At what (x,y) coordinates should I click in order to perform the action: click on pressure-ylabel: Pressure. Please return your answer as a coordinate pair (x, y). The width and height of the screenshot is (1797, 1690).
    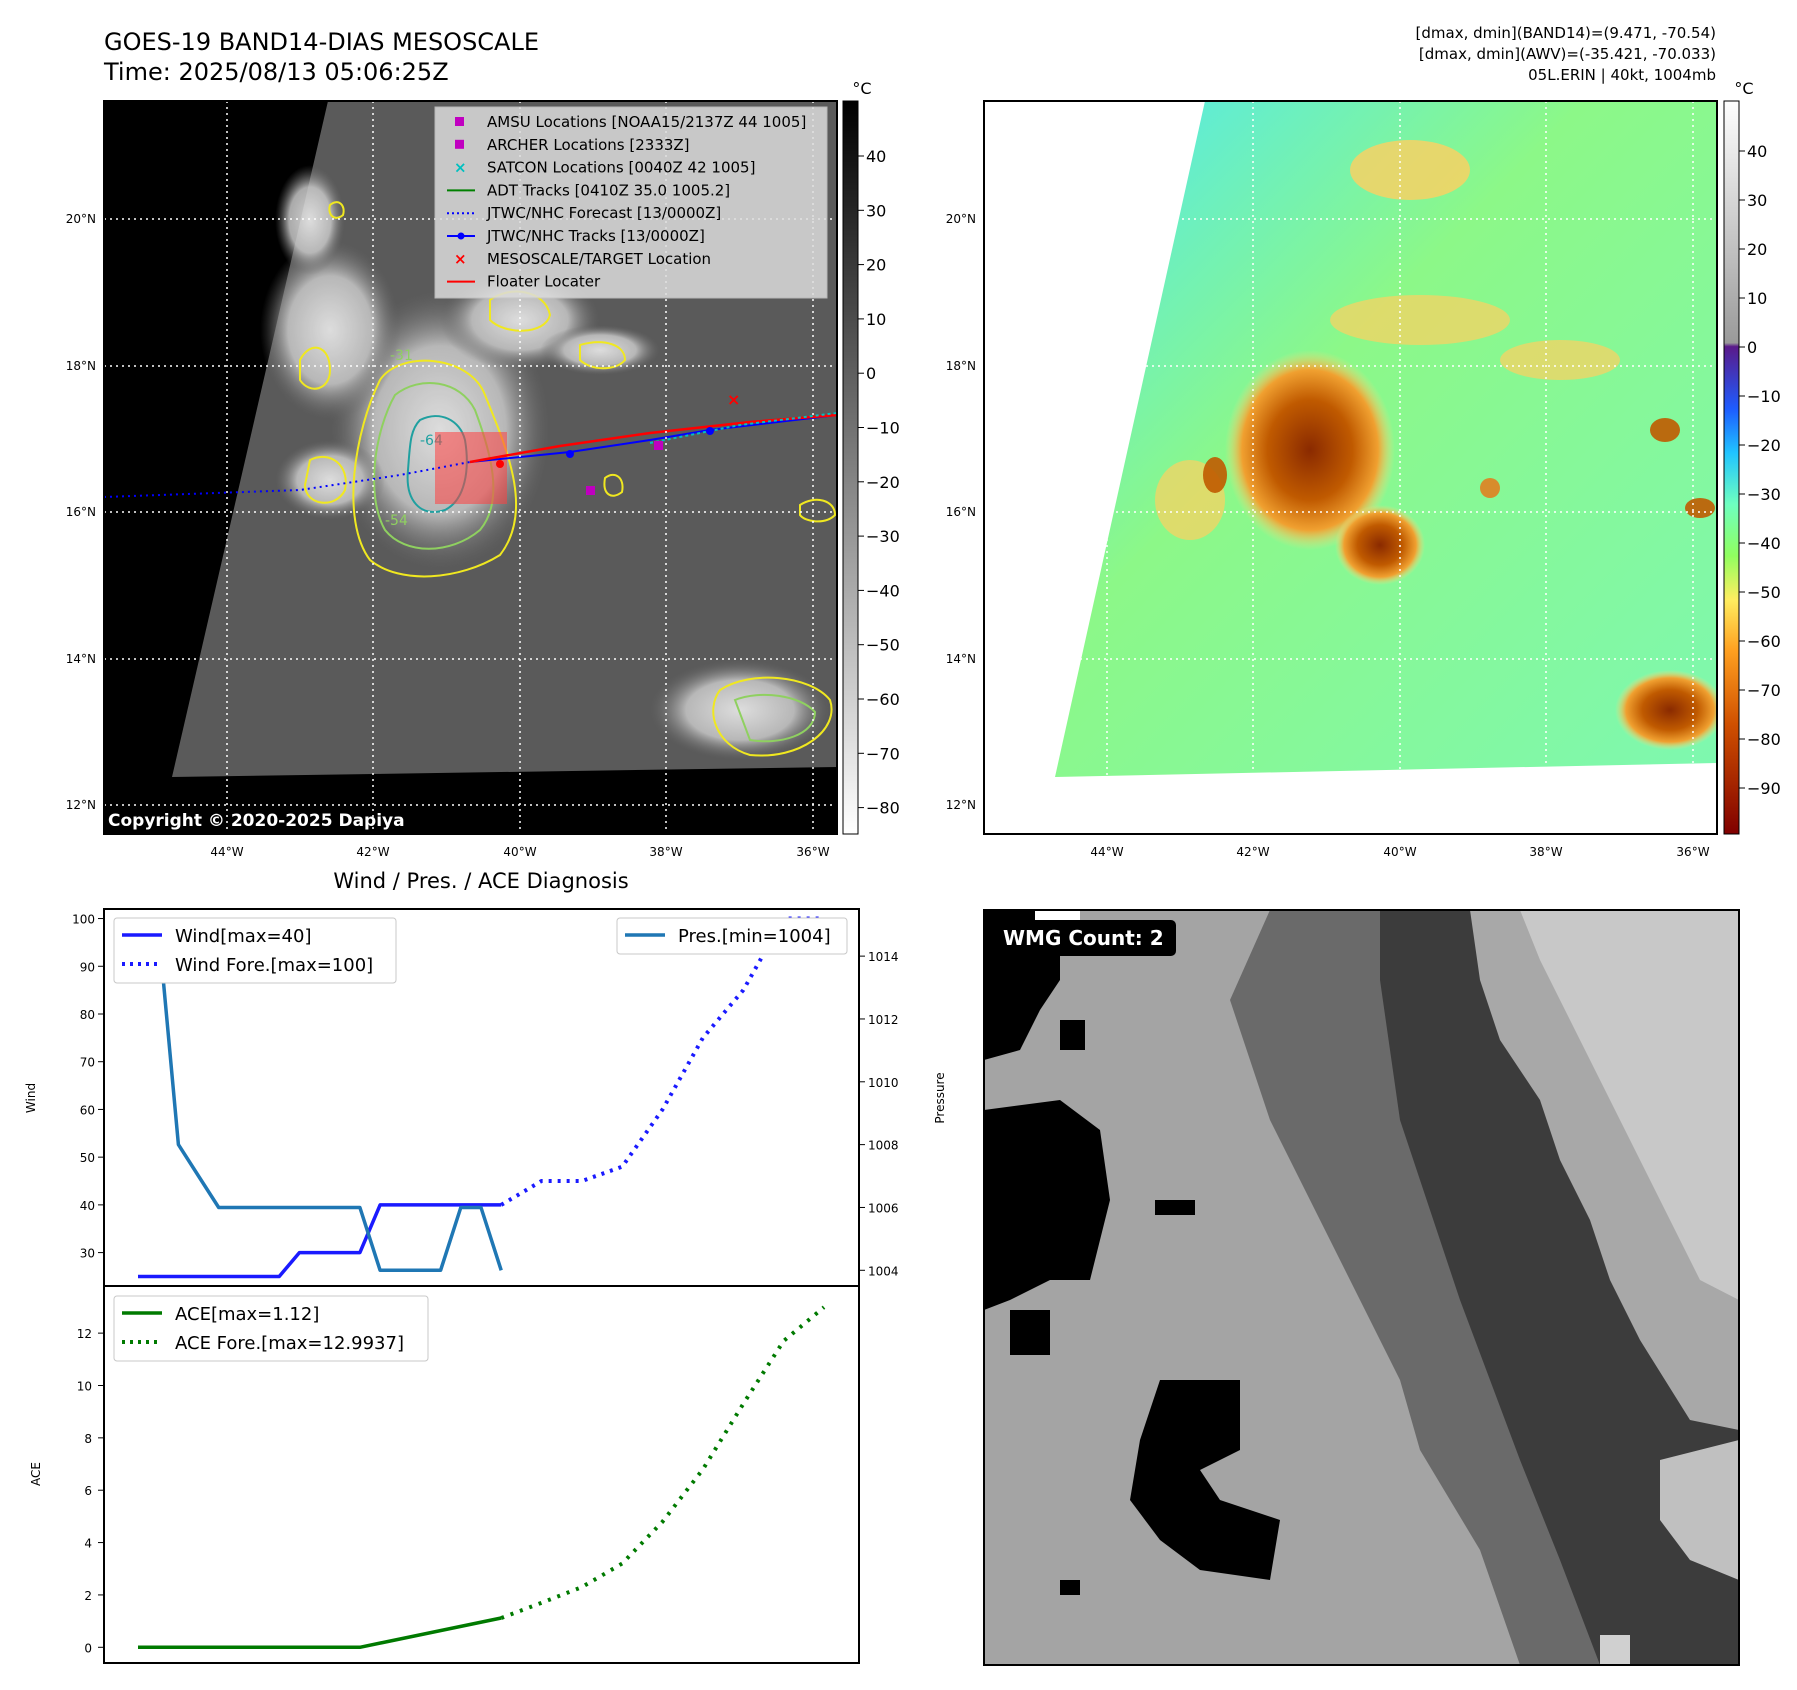
    Looking at the image, I should click on (940, 1097).